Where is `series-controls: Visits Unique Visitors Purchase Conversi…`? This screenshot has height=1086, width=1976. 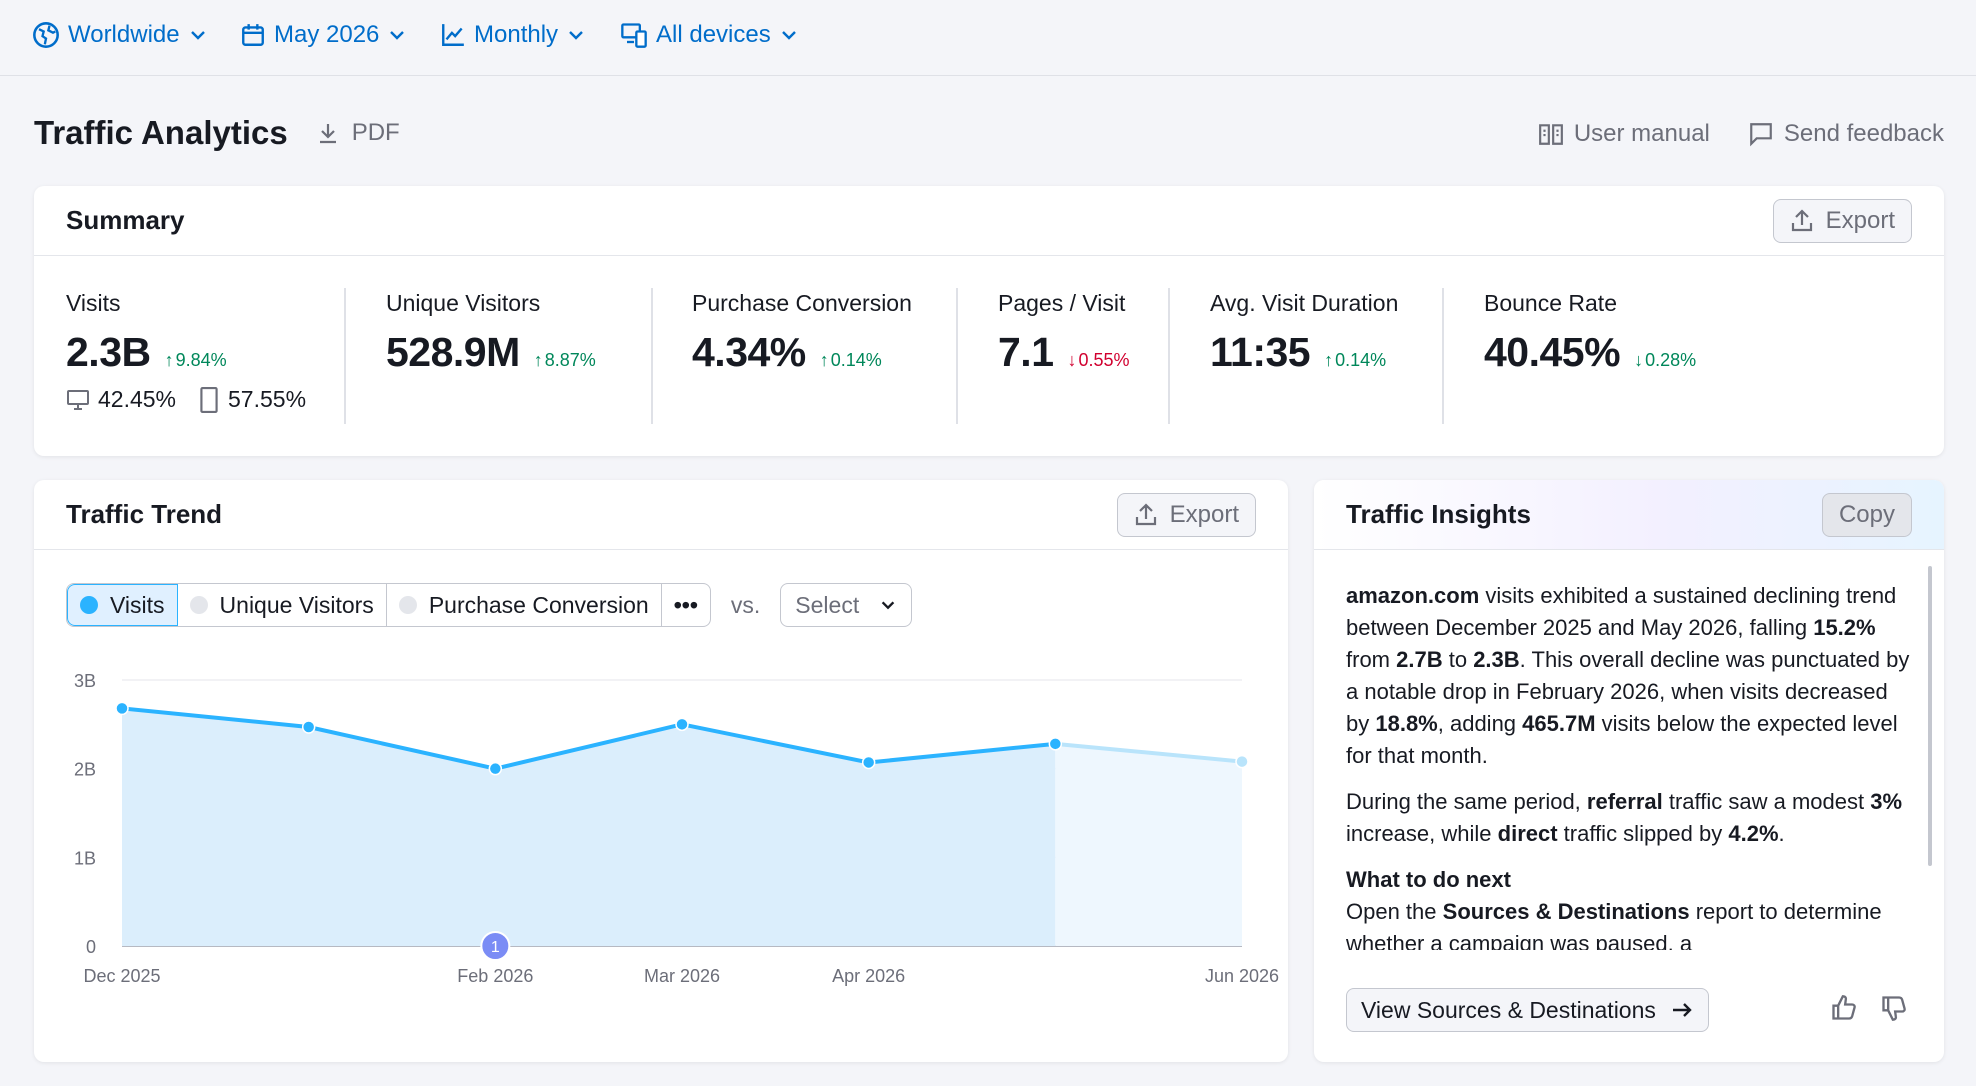 series-controls: Visits Unique Visitors Purchase Conversi… is located at coordinates (489, 605).